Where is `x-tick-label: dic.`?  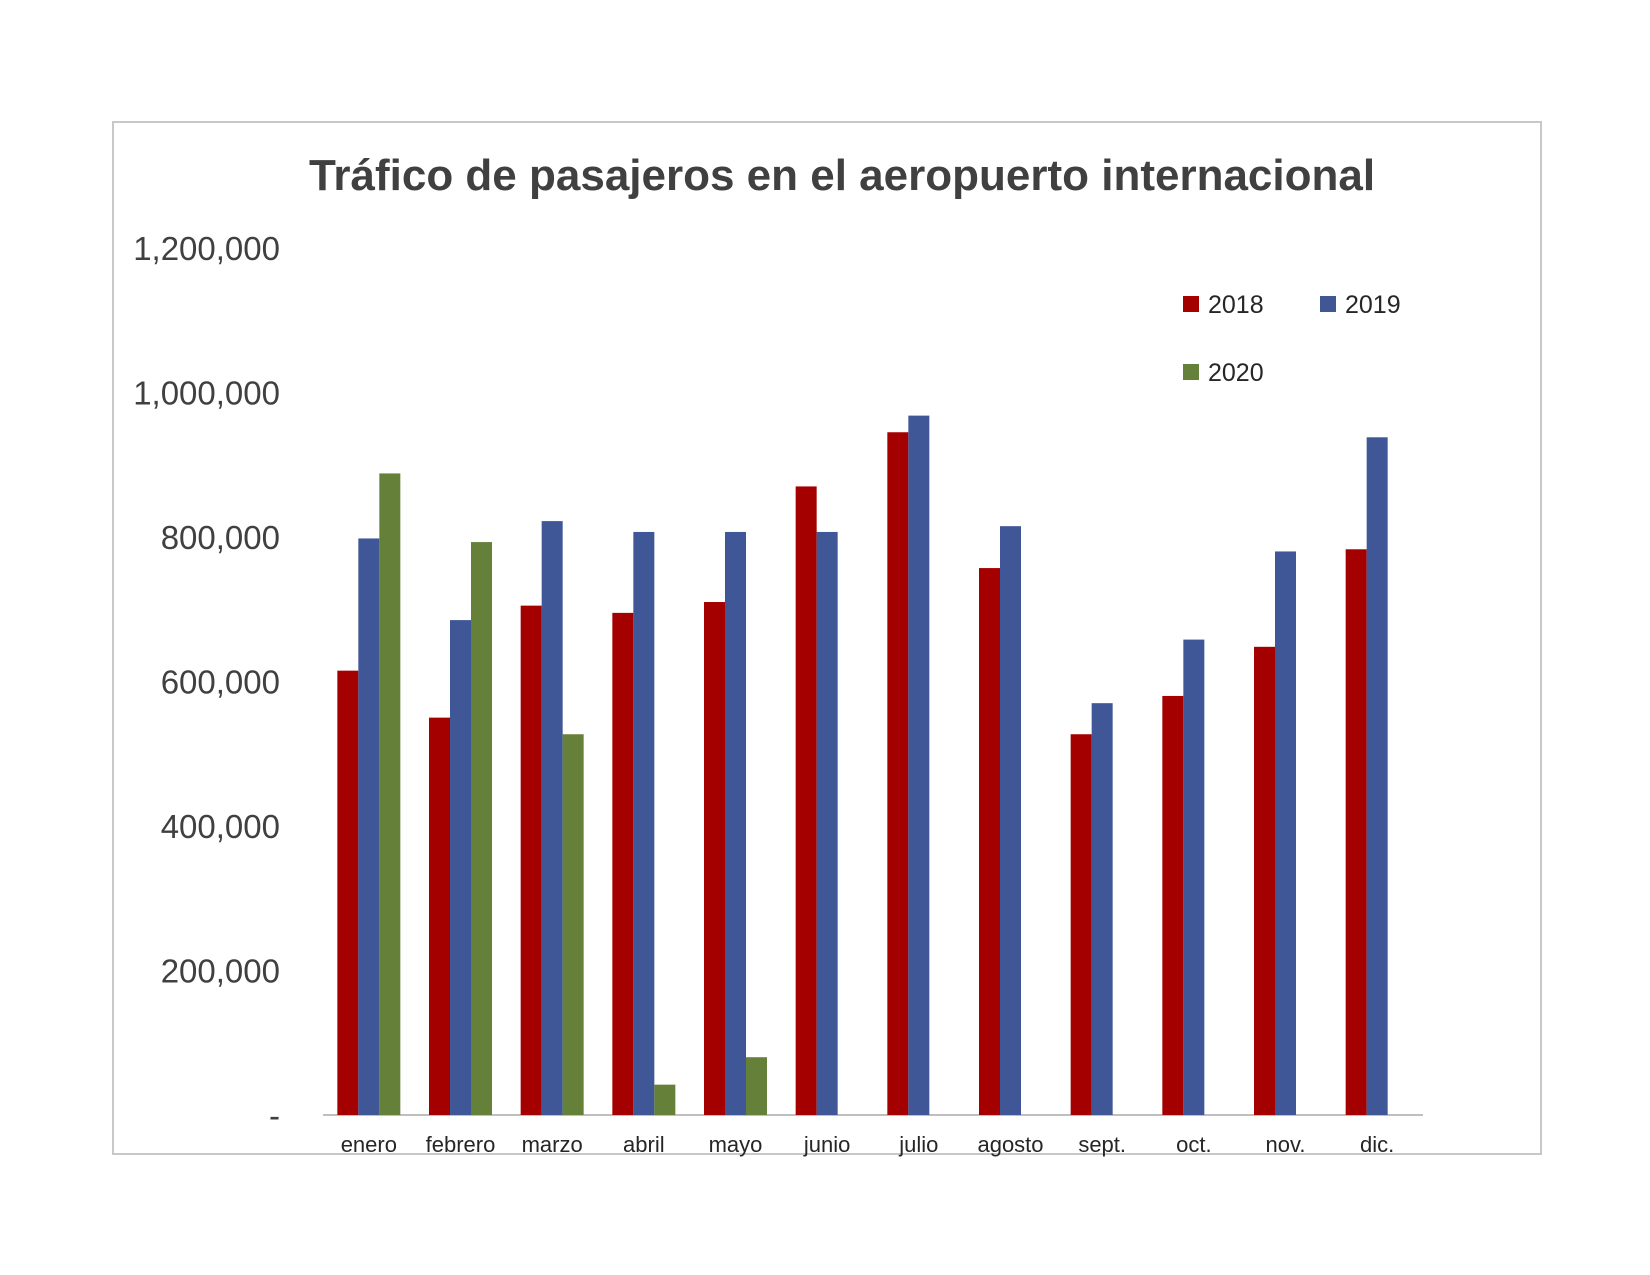
x-tick-label: dic. is located at coordinates (1377, 1144).